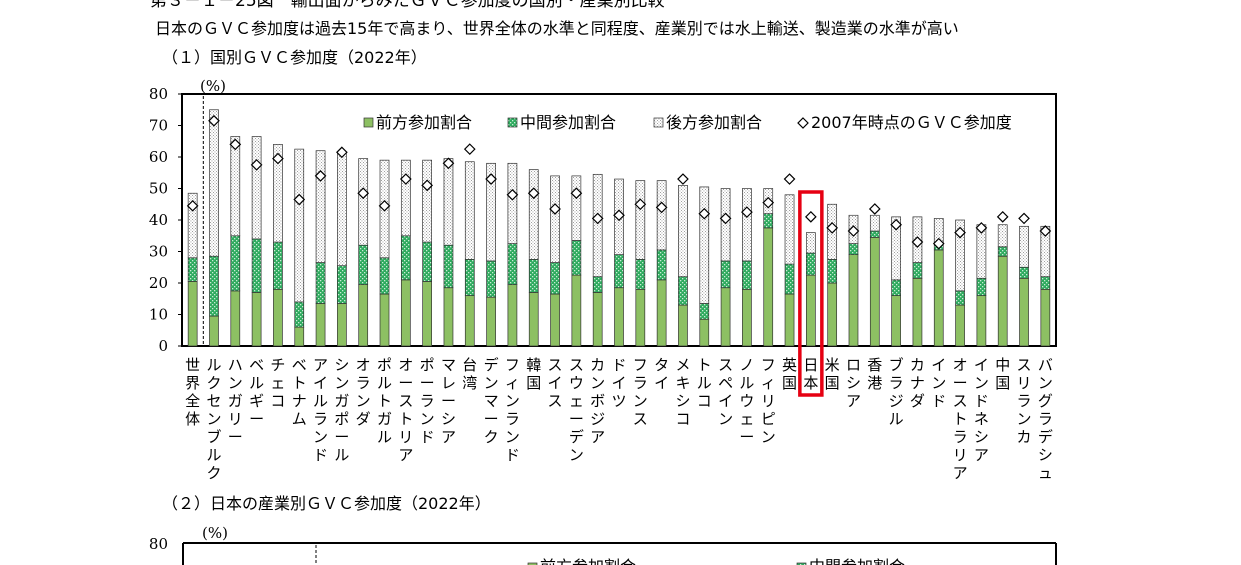 This screenshot has width=1241, height=565. What do you see at coordinates (917, 401) in the screenshot?
I see `category-label-char: ダ` at bounding box center [917, 401].